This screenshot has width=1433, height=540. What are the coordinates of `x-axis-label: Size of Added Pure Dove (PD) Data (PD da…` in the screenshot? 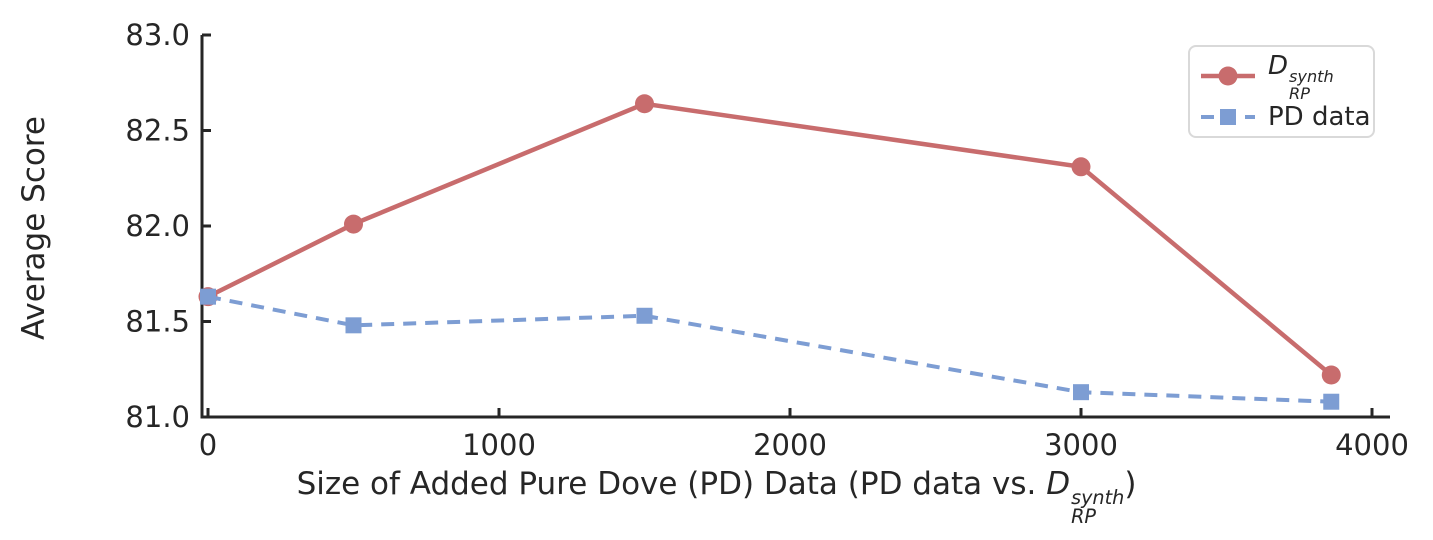 It's located at (716, 496).